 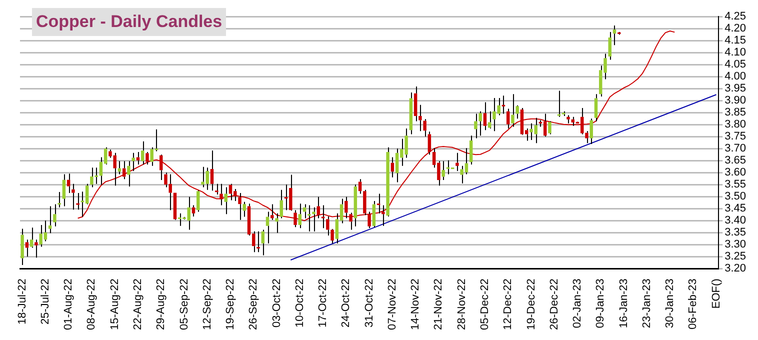 What do you see at coordinates (600, 303) in the screenshot?
I see `x-tick-label: 09-Jan-23` at bounding box center [600, 303].